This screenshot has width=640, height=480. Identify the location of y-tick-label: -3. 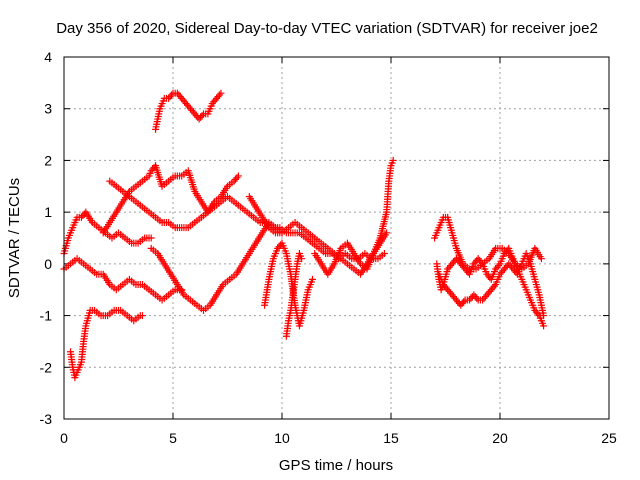
(46, 419).